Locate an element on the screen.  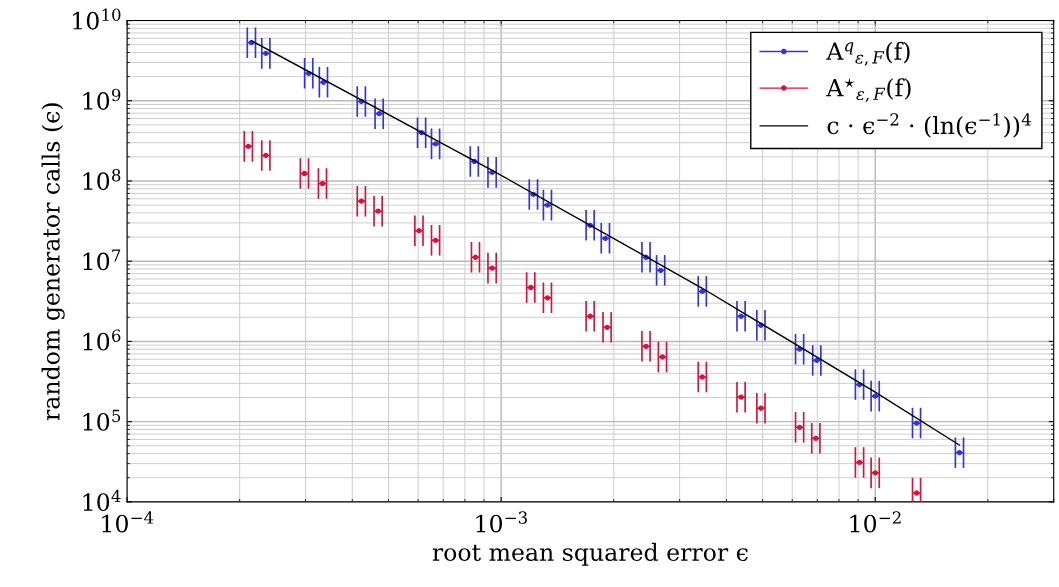
y-tick-label: 10$^{9}$ is located at coordinates (102, 99).